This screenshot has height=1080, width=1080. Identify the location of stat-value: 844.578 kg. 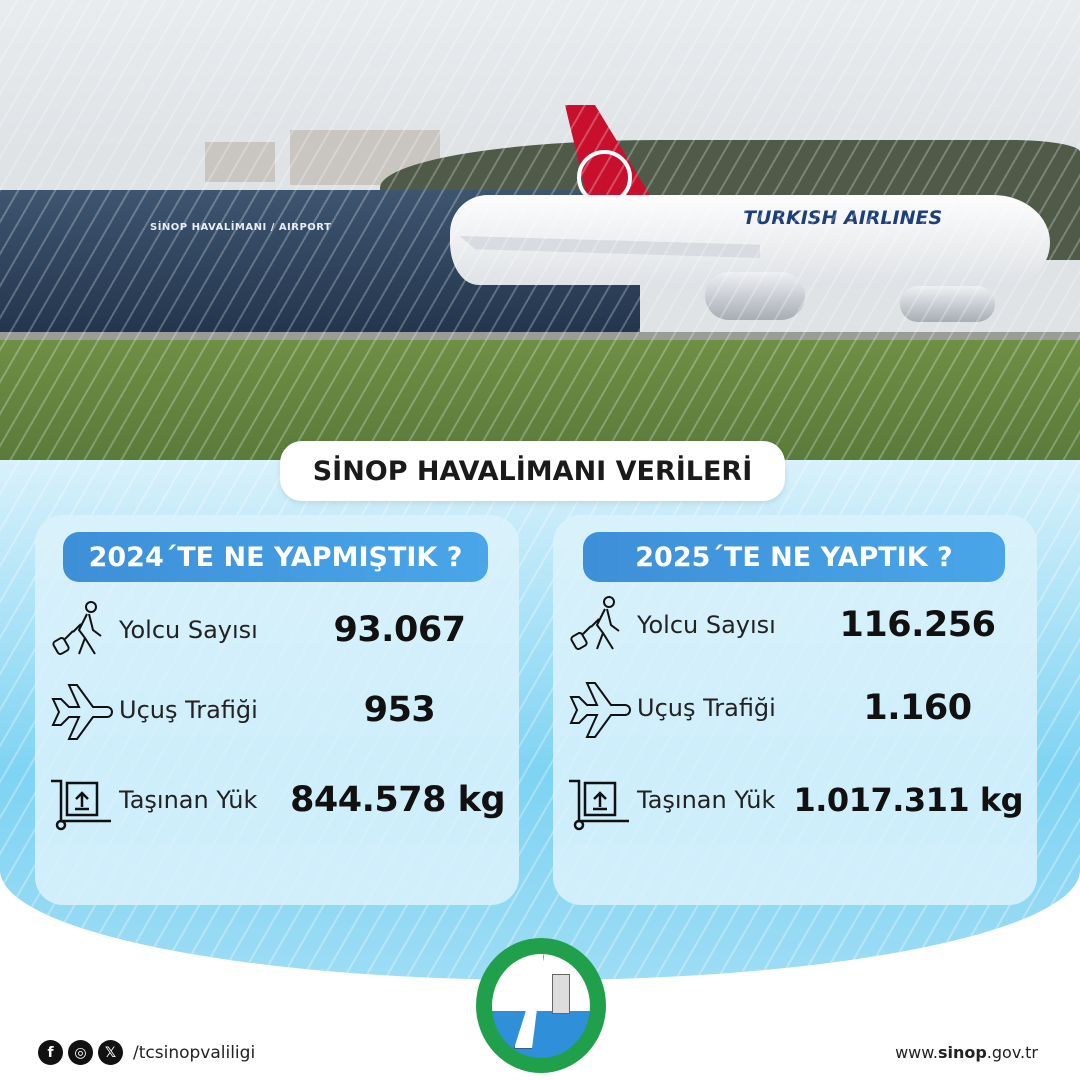
(397, 800).